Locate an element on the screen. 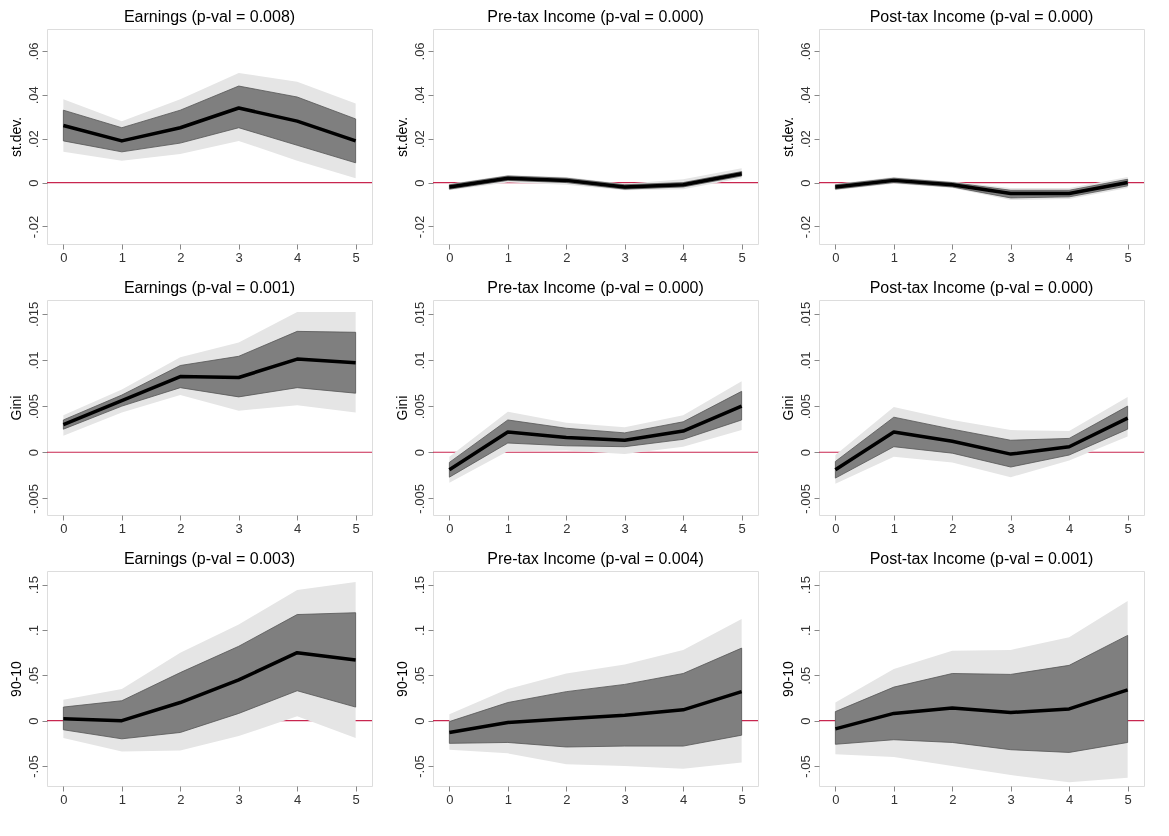  chart-title: Post-tax Income (p-val = 0.001) is located at coordinates (981, 558).